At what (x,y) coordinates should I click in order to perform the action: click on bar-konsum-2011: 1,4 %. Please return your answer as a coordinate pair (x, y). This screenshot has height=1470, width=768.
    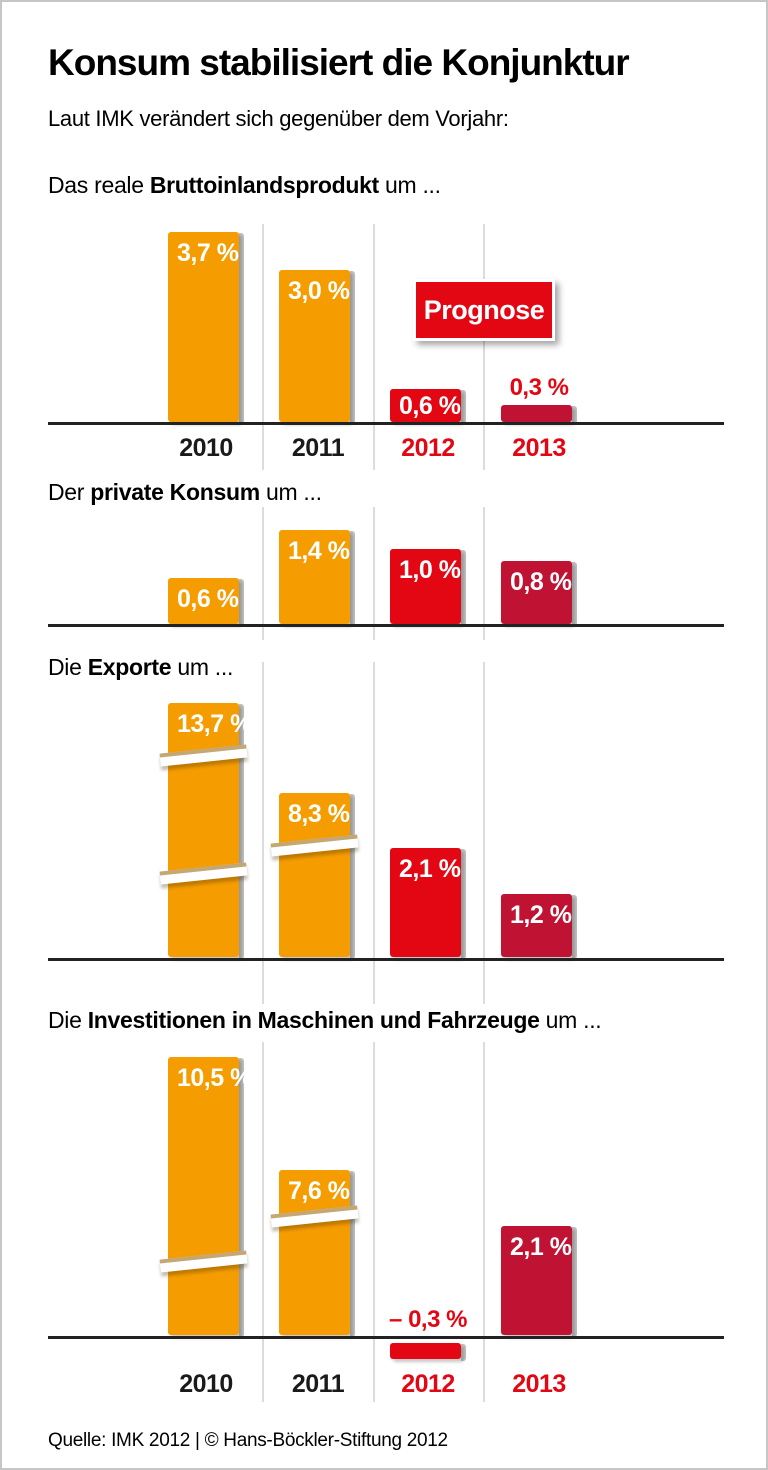
    Looking at the image, I should click on (317, 578).